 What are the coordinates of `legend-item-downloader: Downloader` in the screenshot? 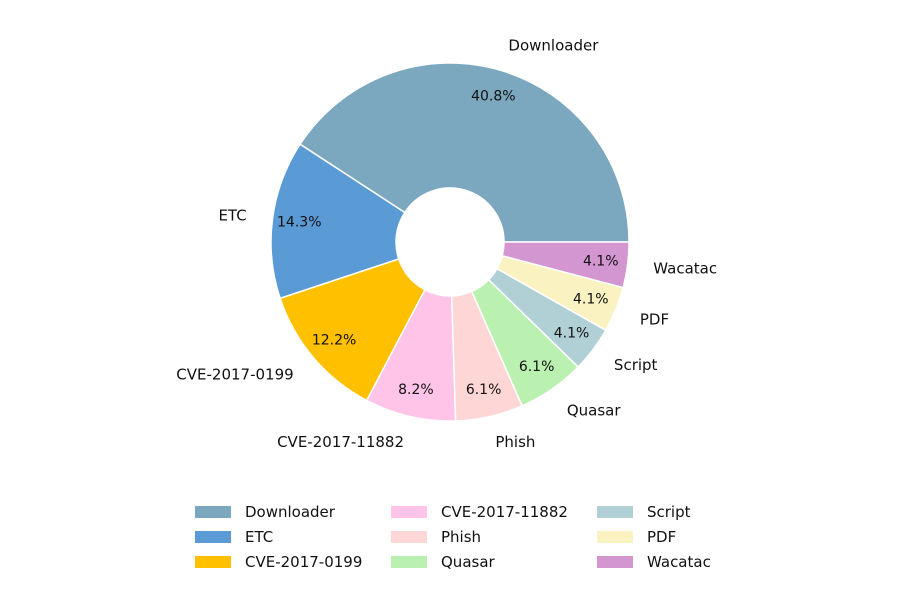 It's located at (290, 511).